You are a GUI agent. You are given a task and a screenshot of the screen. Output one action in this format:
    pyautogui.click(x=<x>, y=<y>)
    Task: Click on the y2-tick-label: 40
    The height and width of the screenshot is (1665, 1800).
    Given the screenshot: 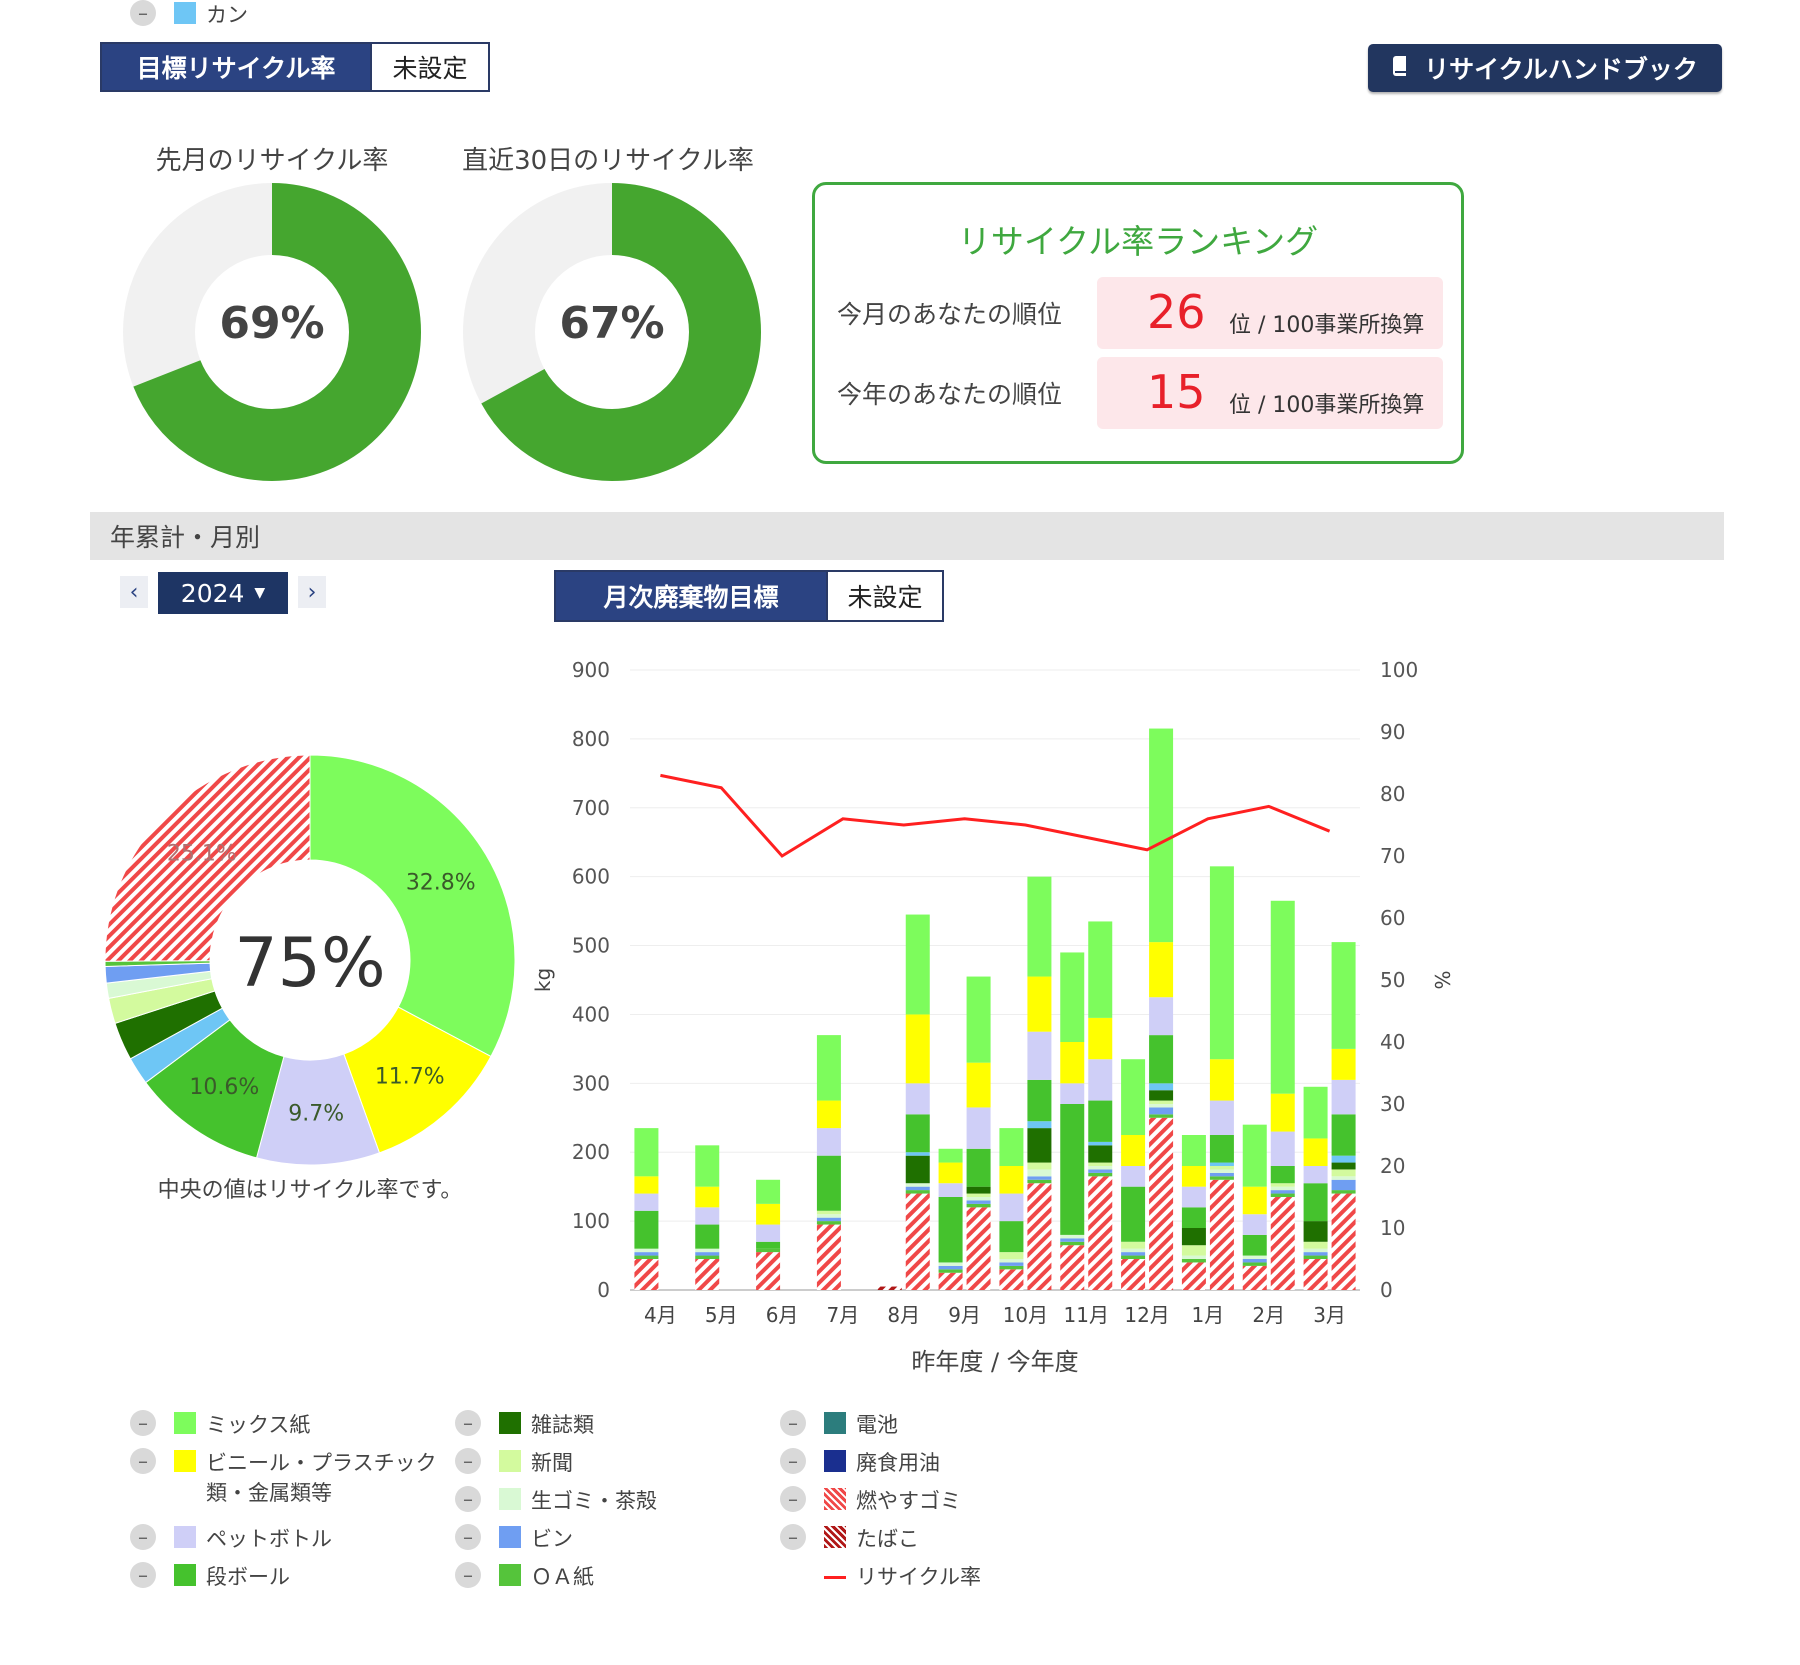 What is the action you would take?
    pyautogui.click(x=1392, y=1042)
    